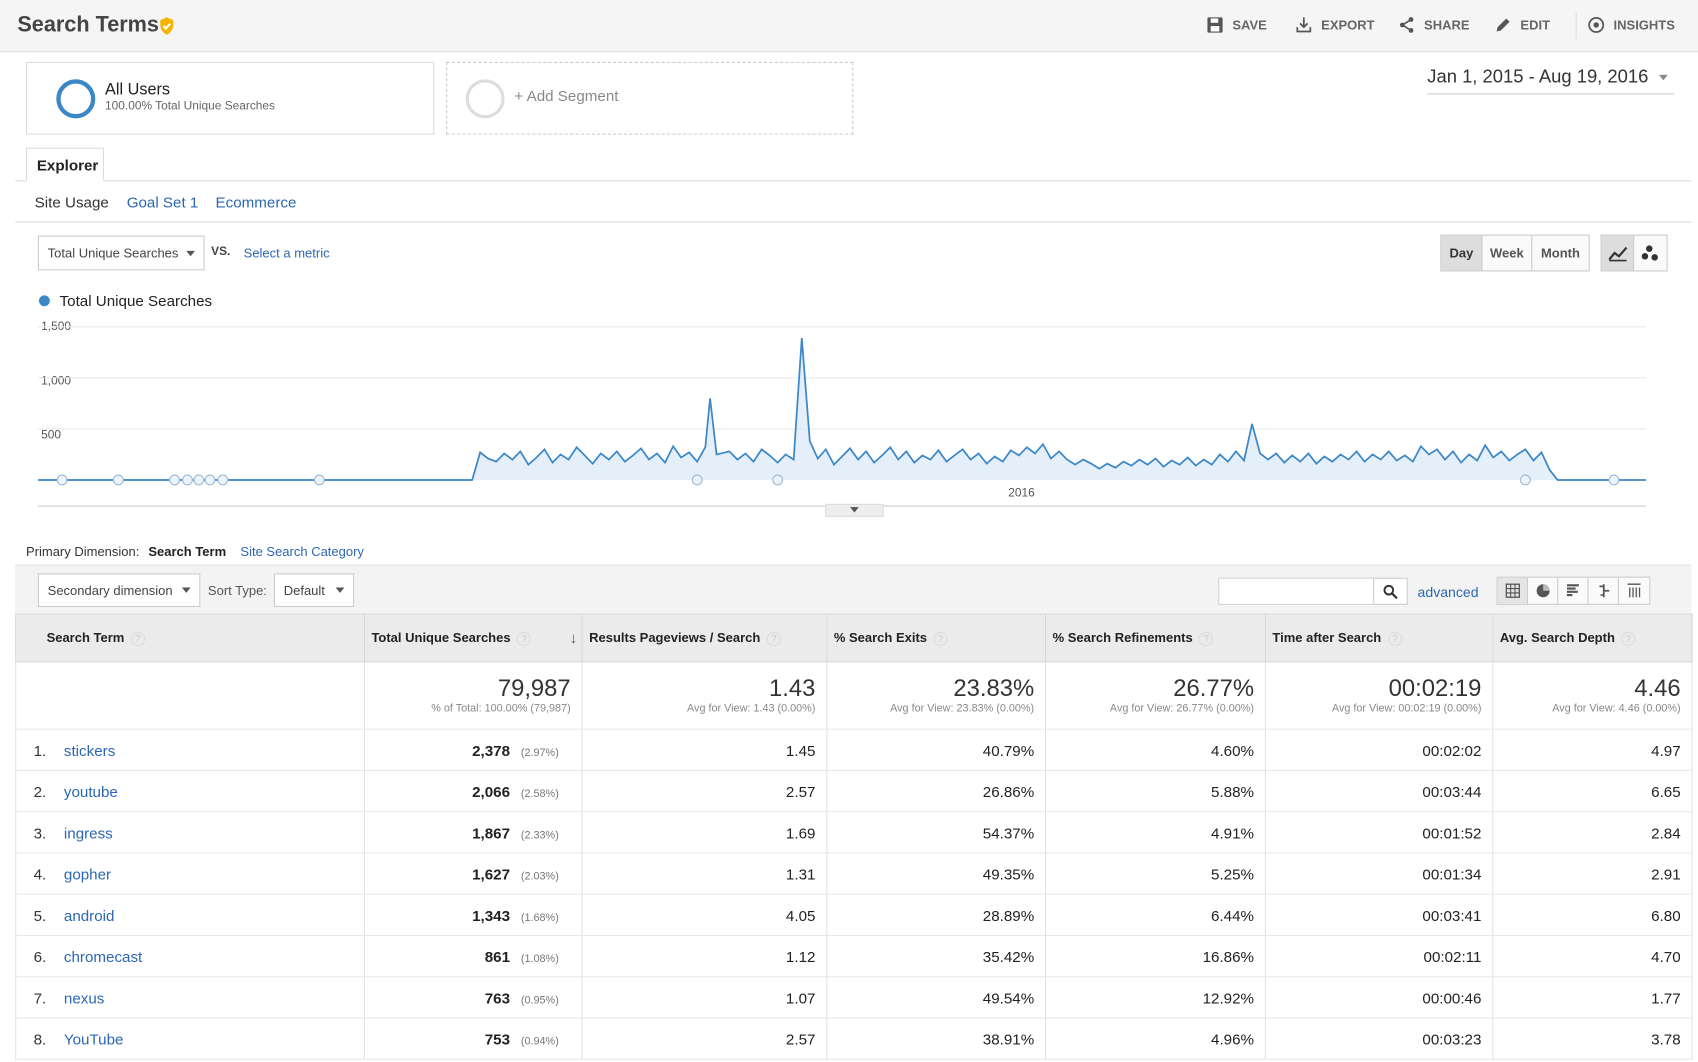 The image size is (1698, 1062). What do you see at coordinates (1512, 590) in the screenshot?
I see `data-view-button` at bounding box center [1512, 590].